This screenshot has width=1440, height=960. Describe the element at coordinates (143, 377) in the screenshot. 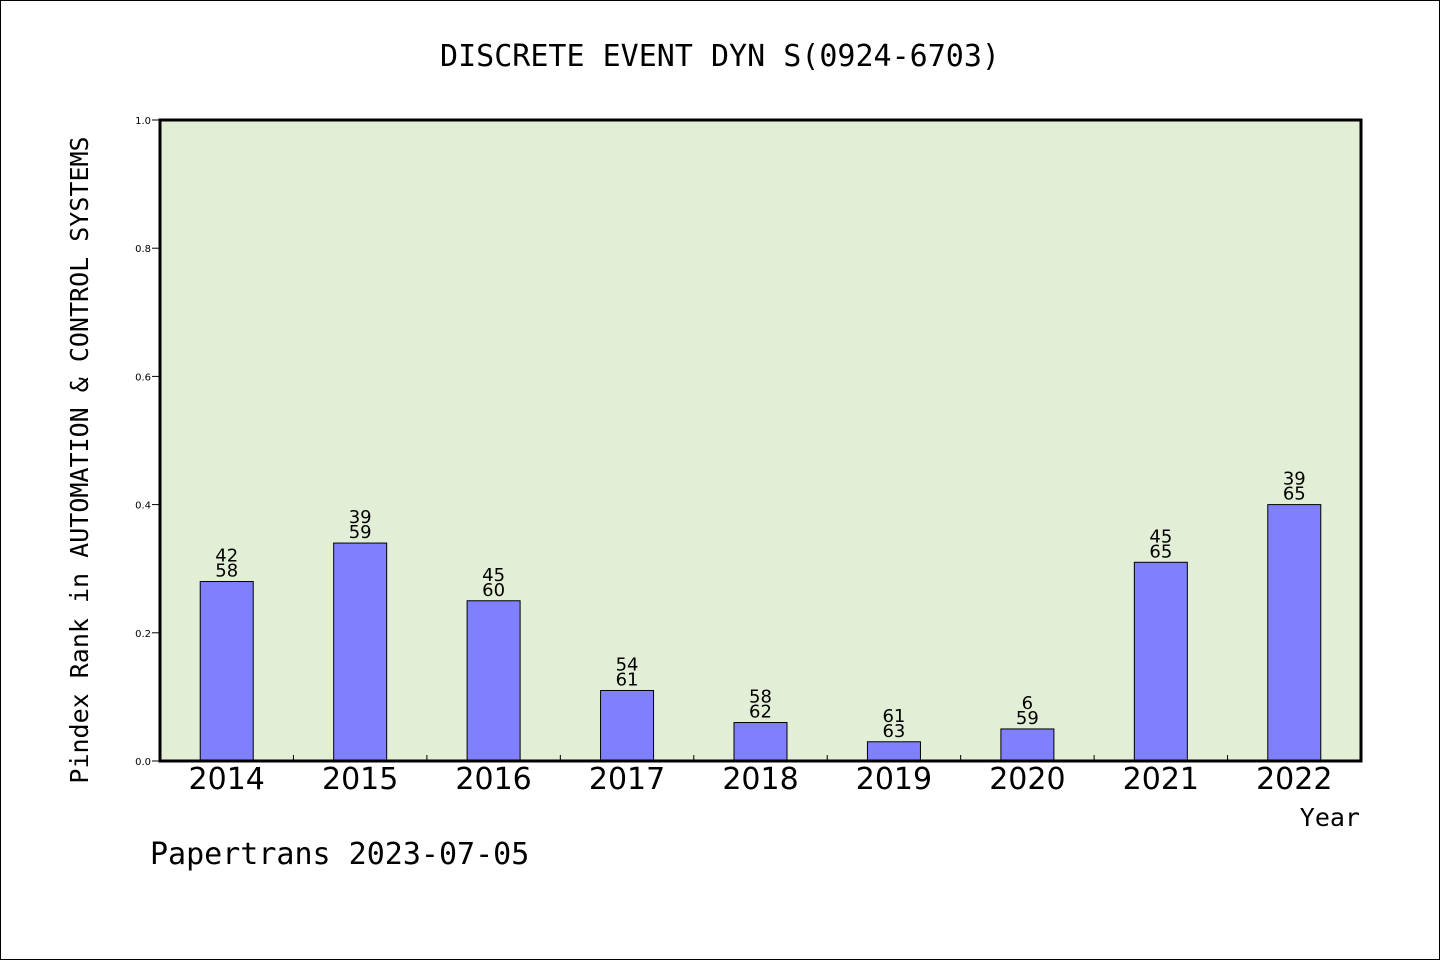

I see `y-tick-label: 0.6` at that location.